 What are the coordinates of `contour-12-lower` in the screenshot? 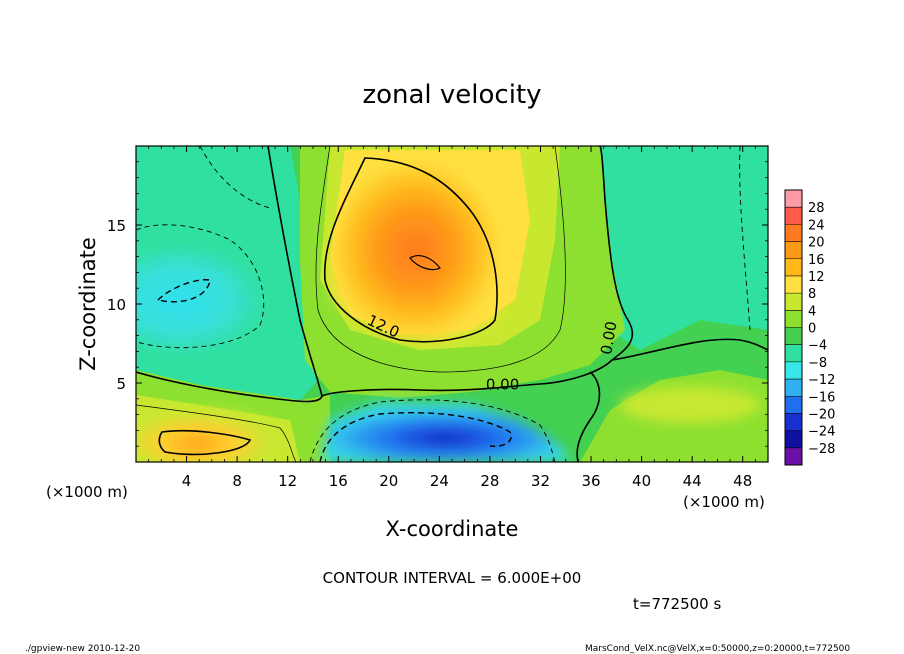 It's located at (205, 442).